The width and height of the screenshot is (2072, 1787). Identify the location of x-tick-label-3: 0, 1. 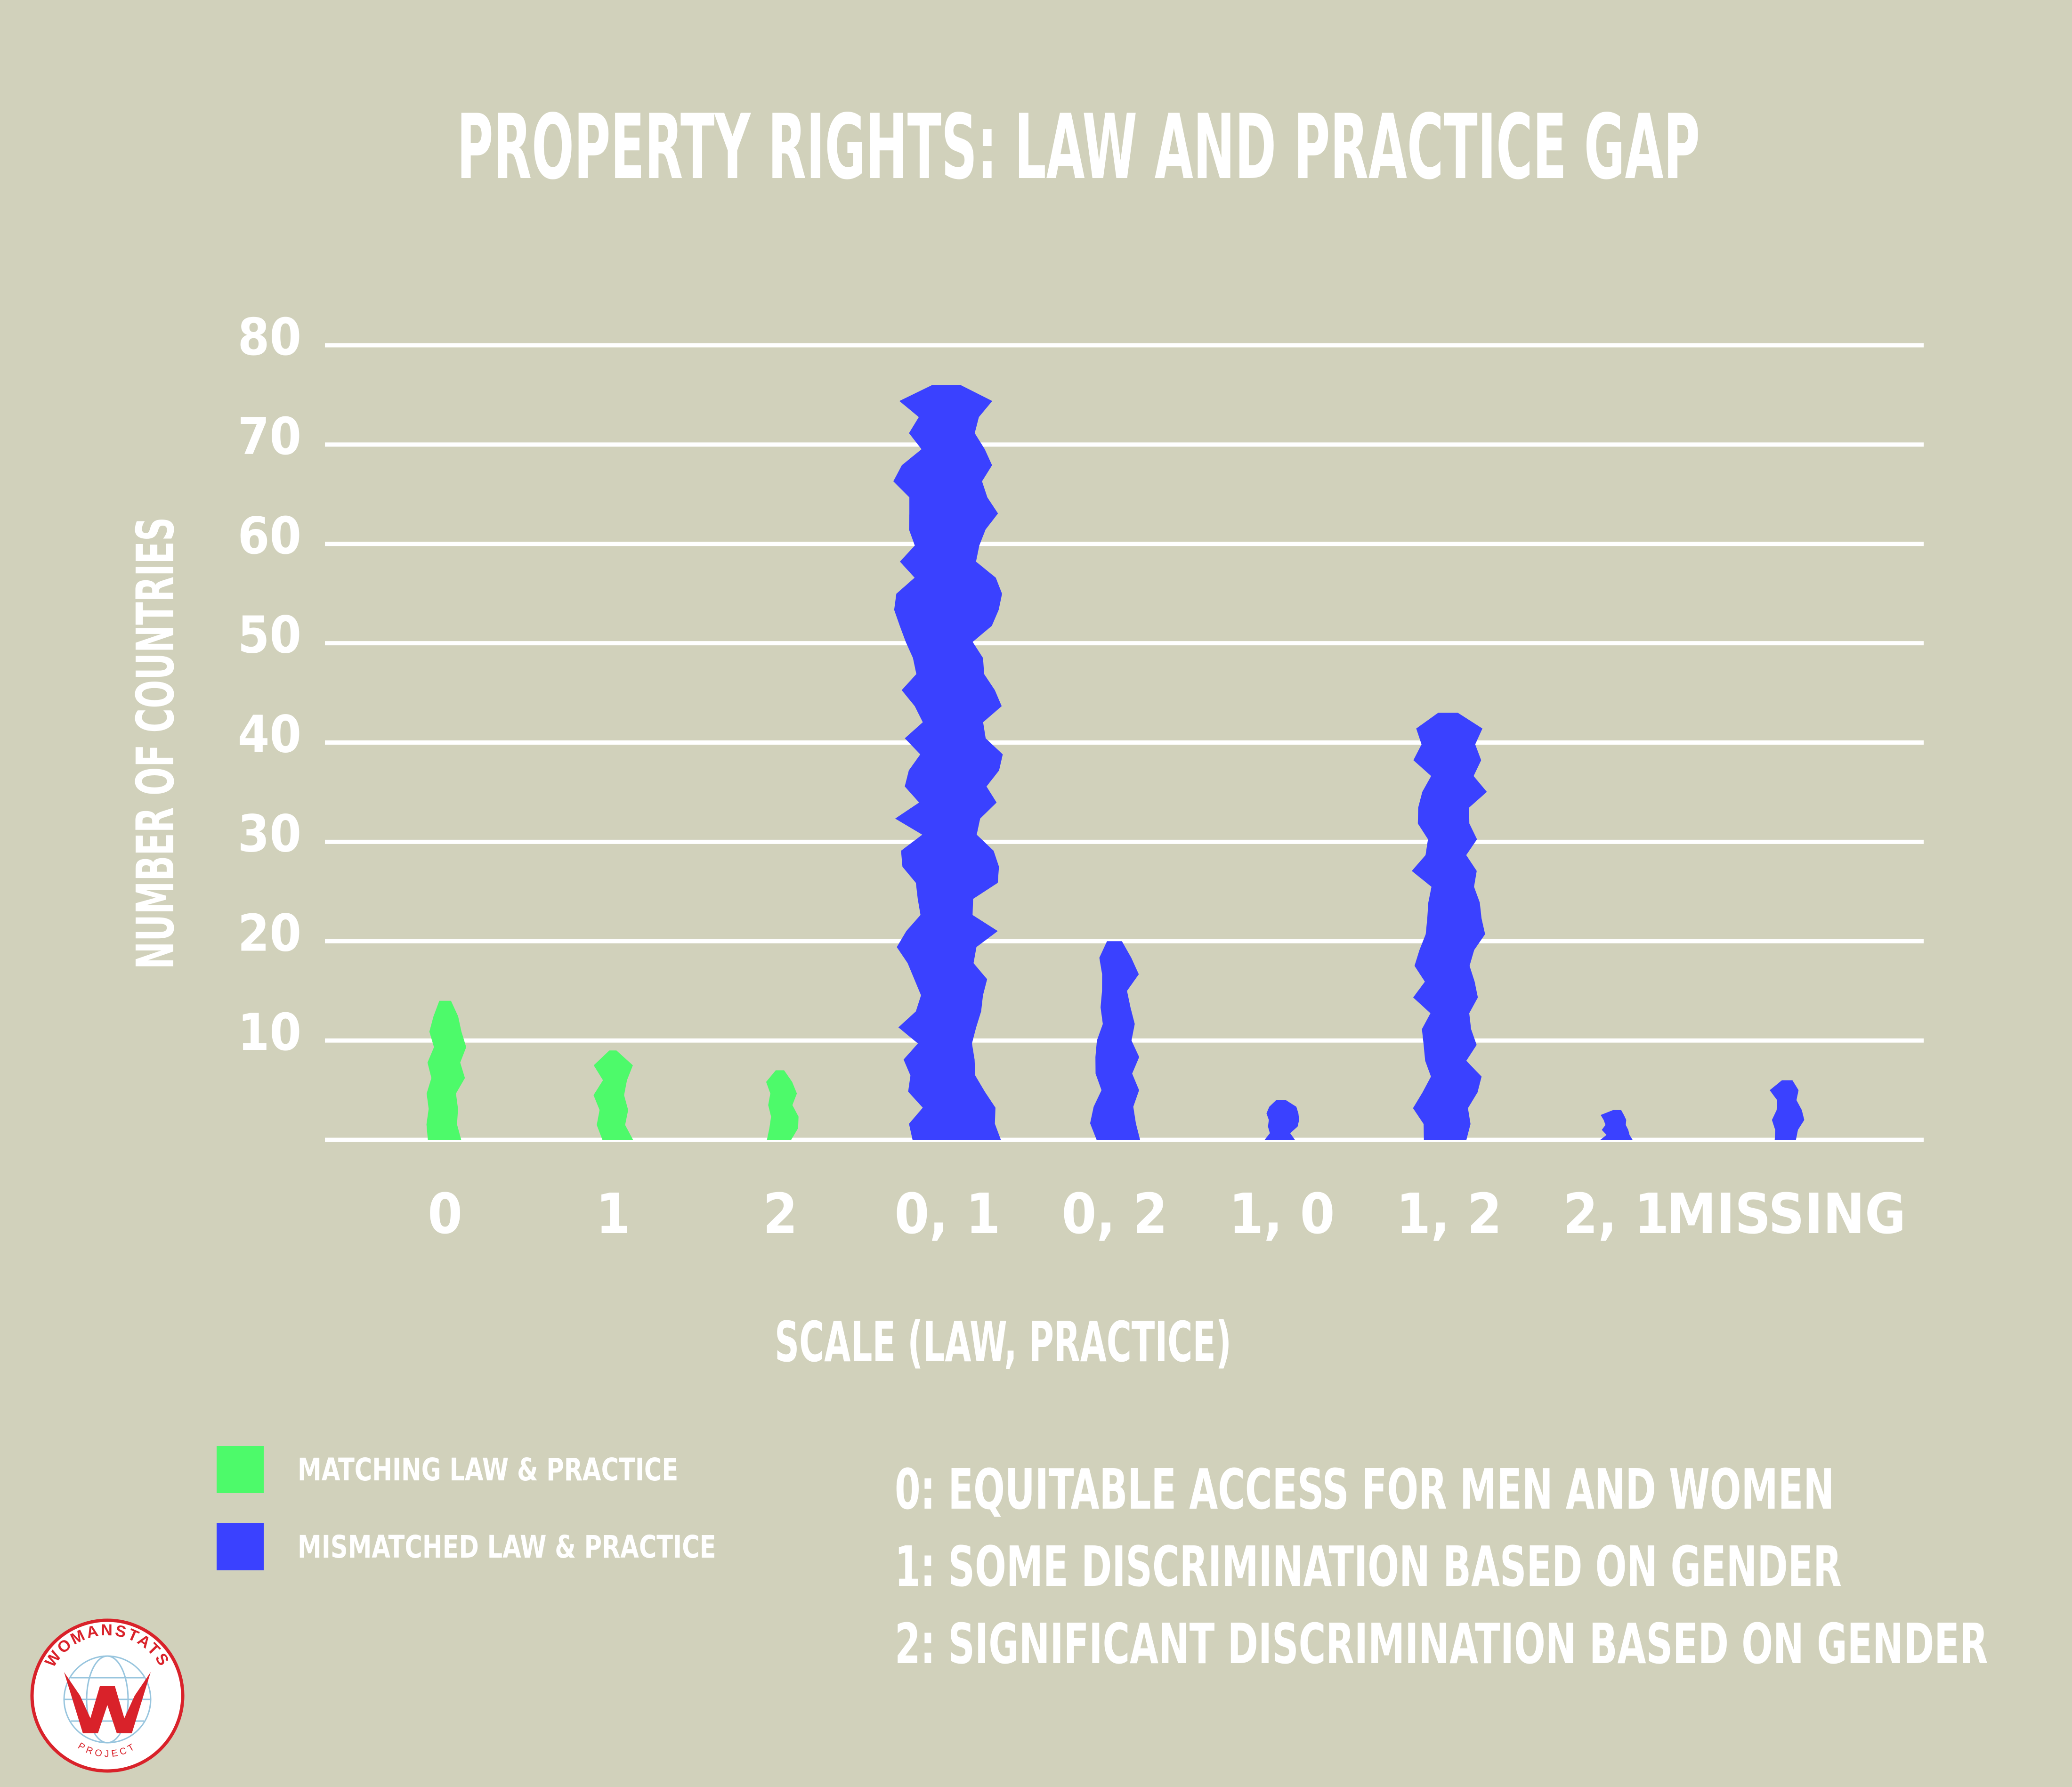
(948, 1213).